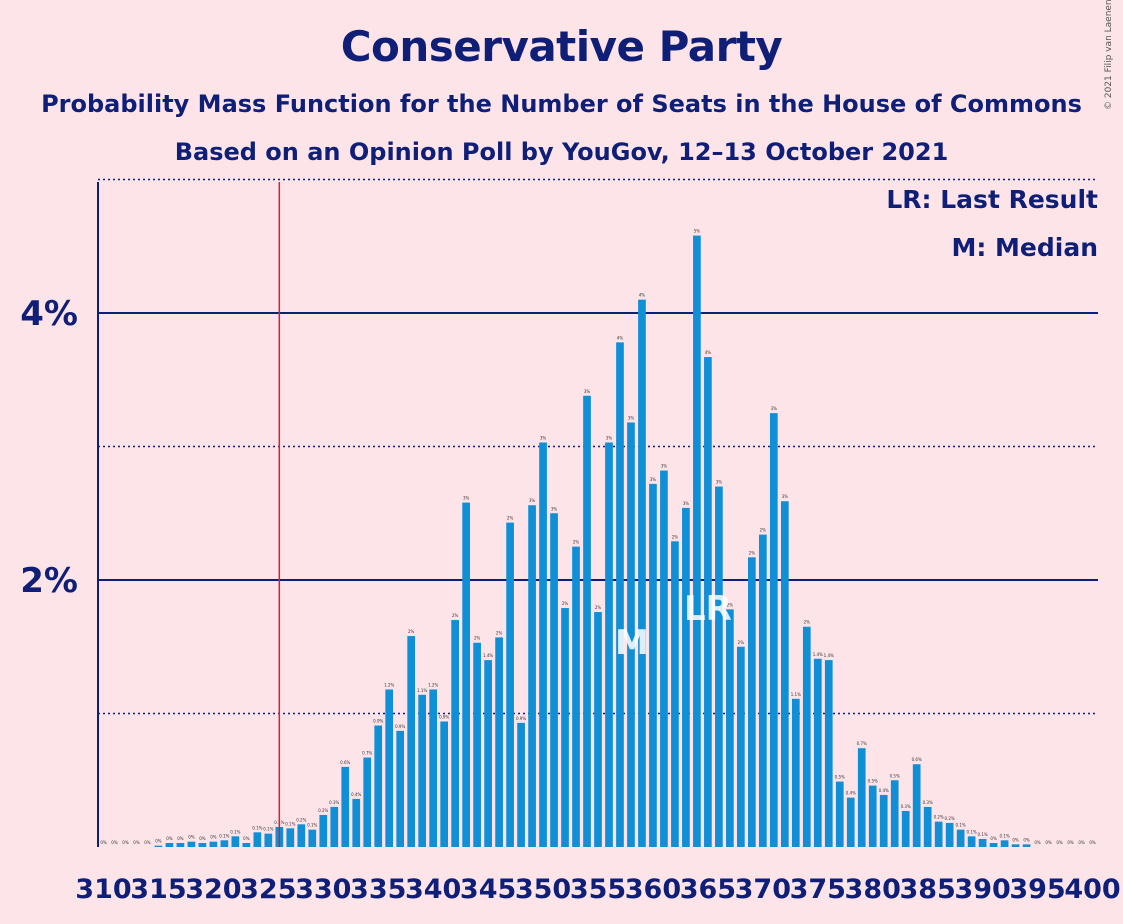  What do you see at coordinates (114, 842) in the screenshot?
I see `bar-label-311: 0%` at bounding box center [114, 842].